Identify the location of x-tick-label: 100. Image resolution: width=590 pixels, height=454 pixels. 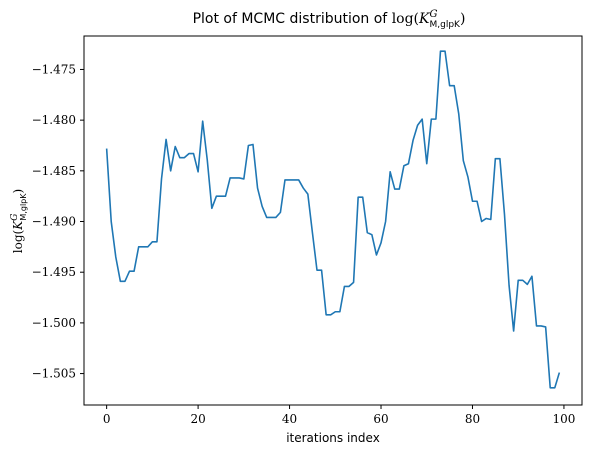
(563, 419).